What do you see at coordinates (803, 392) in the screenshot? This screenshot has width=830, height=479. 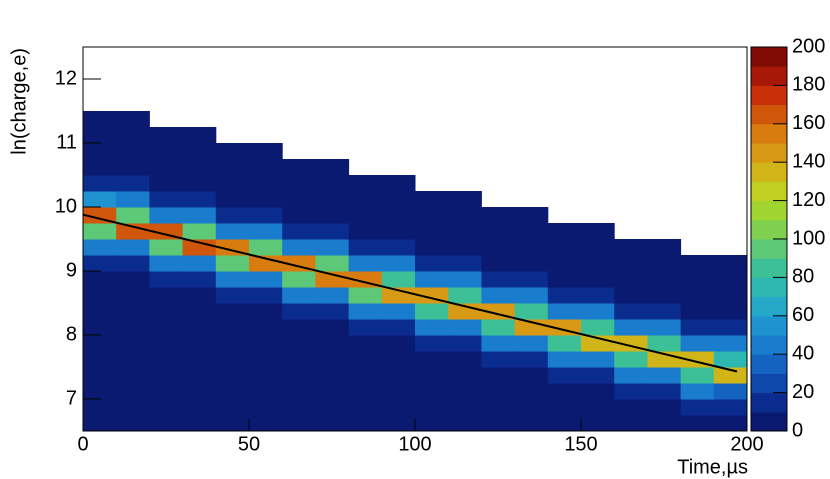 I see `z-tick-label: 20` at bounding box center [803, 392].